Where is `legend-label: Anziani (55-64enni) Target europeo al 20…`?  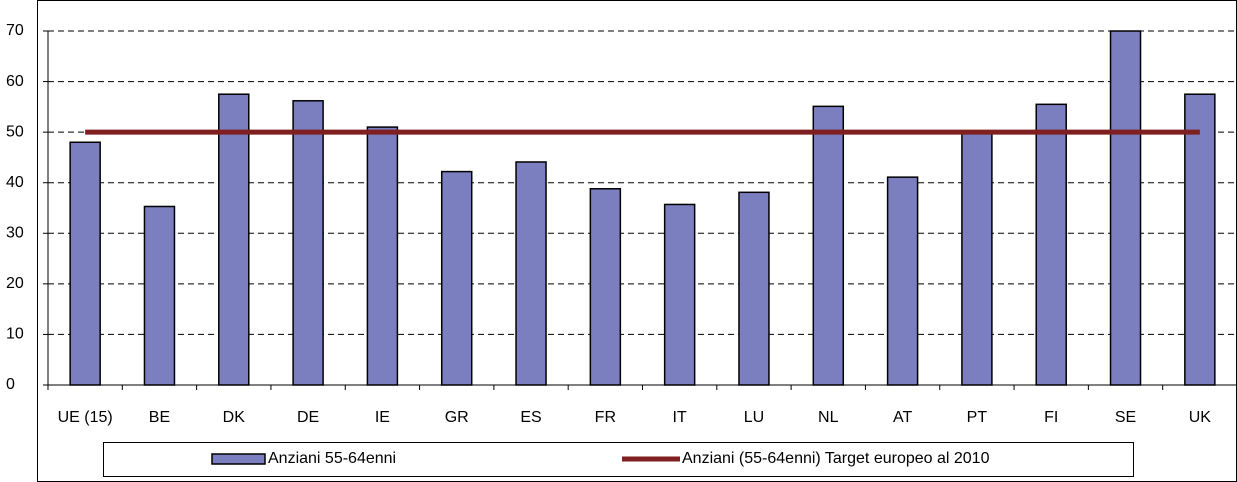
legend-label: Anziani (55-64enni) Target europeo al 20… is located at coordinates (836, 458).